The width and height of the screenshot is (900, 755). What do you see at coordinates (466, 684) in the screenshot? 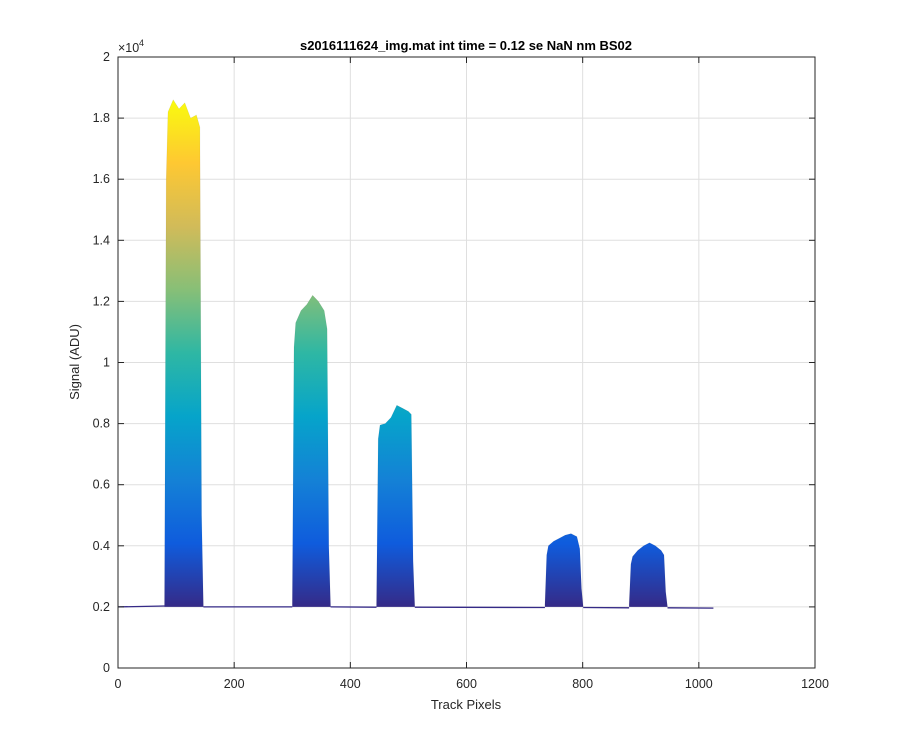
I see `x-tick-label: 600` at bounding box center [466, 684].